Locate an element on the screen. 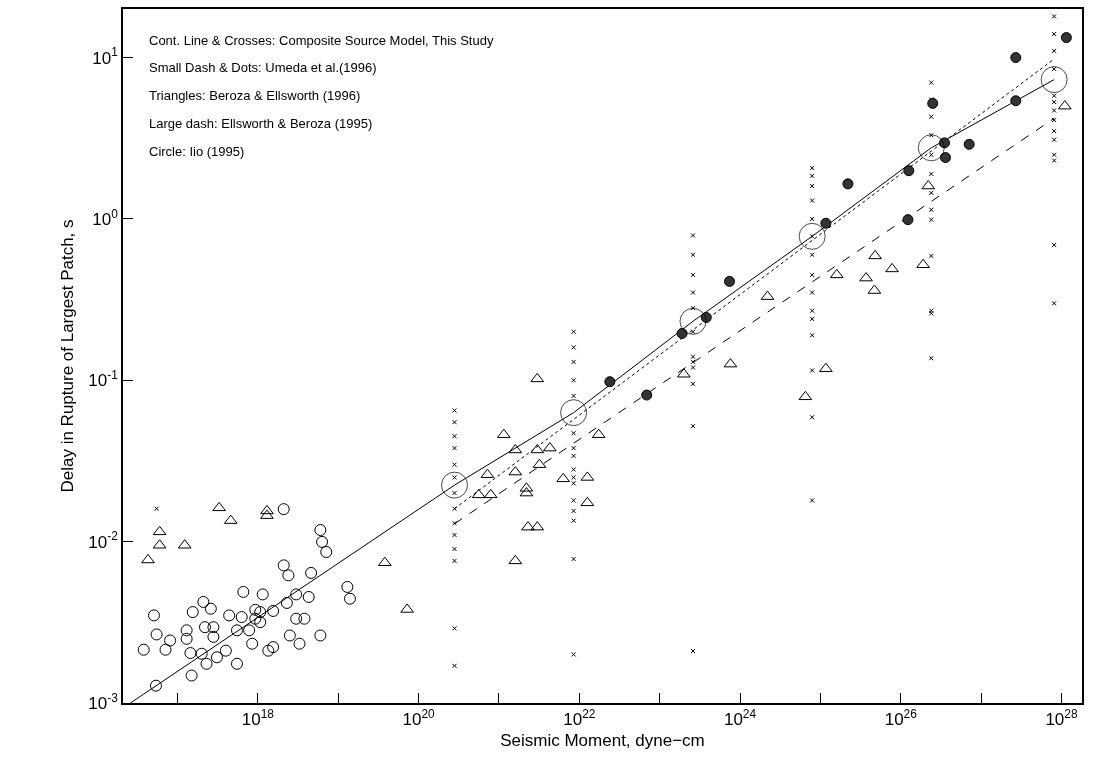  x-tick-label: 10$^{28}$ is located at coordinates (1061, 718).